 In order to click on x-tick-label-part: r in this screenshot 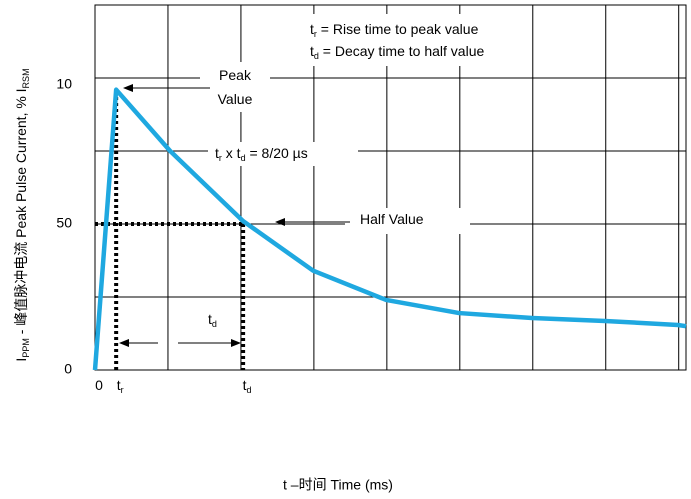, I will do `click(122, 390)`.